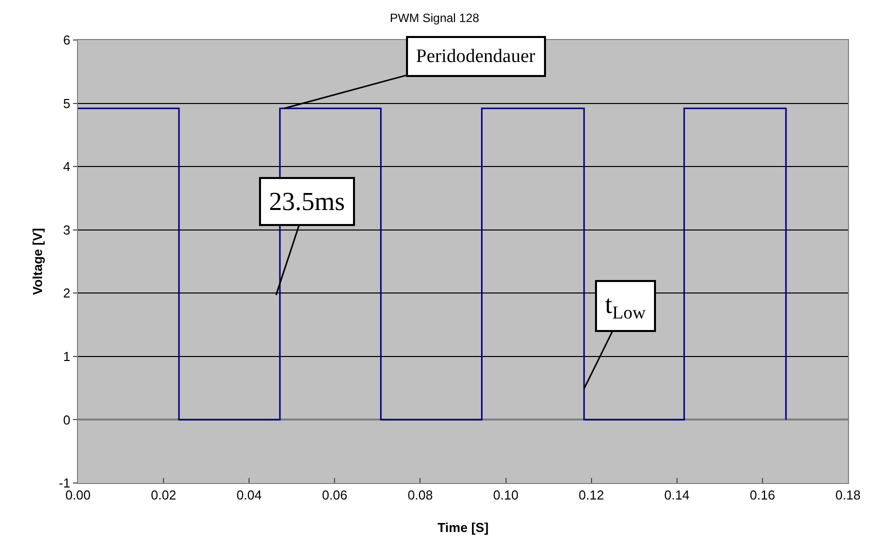 The width and height of the screenshot is (869, 541). What do you see at coordinates (591, 495) in the screenshot?
I see `x-tick-label: 0.12` at bounding box center [591, 495].